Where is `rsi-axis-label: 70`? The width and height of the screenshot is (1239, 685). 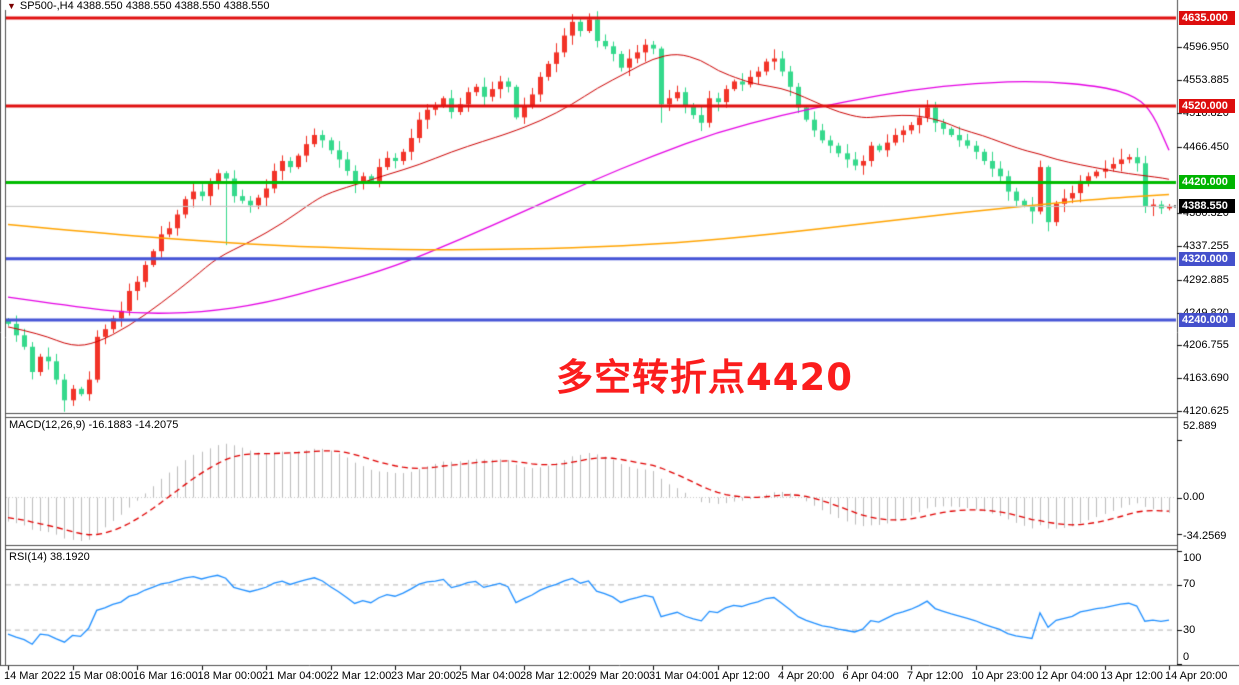 rsi-axis-label: 70 is located at coordinates (1189, 584).